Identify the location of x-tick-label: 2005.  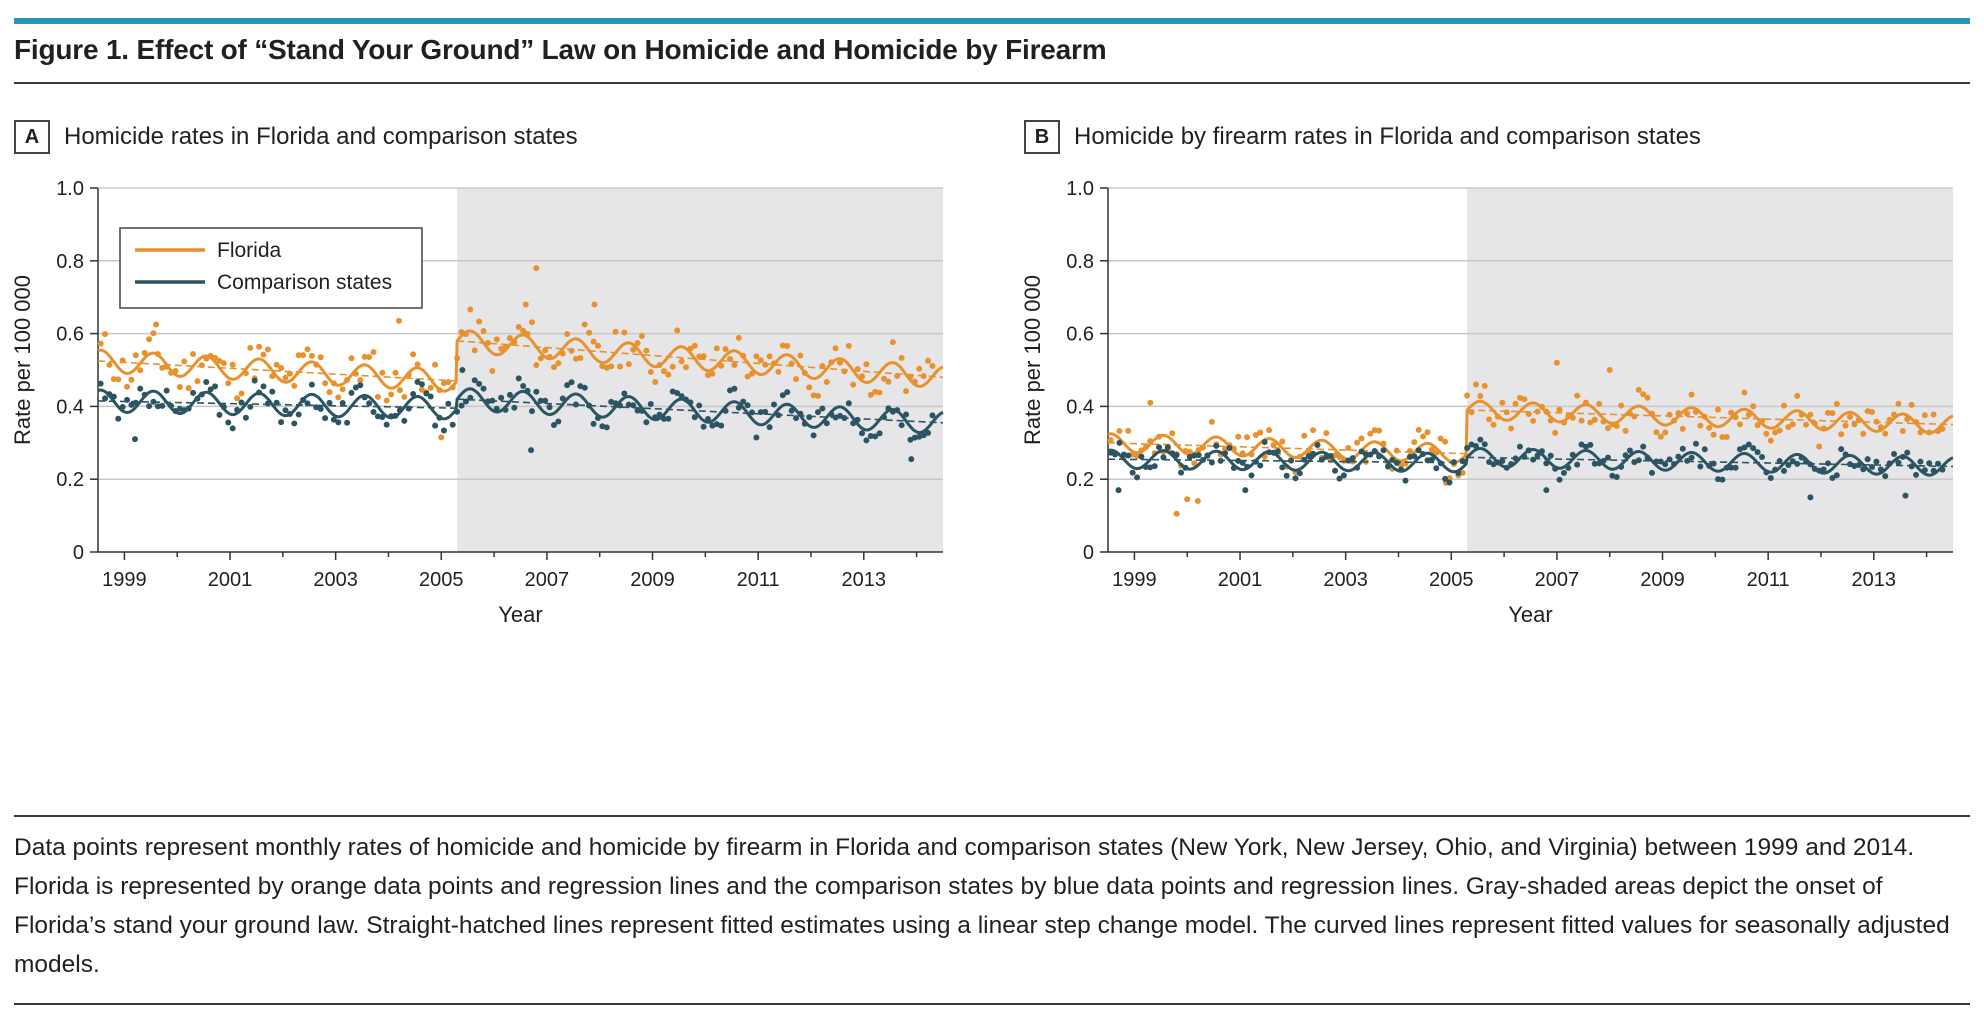
(441, 580).